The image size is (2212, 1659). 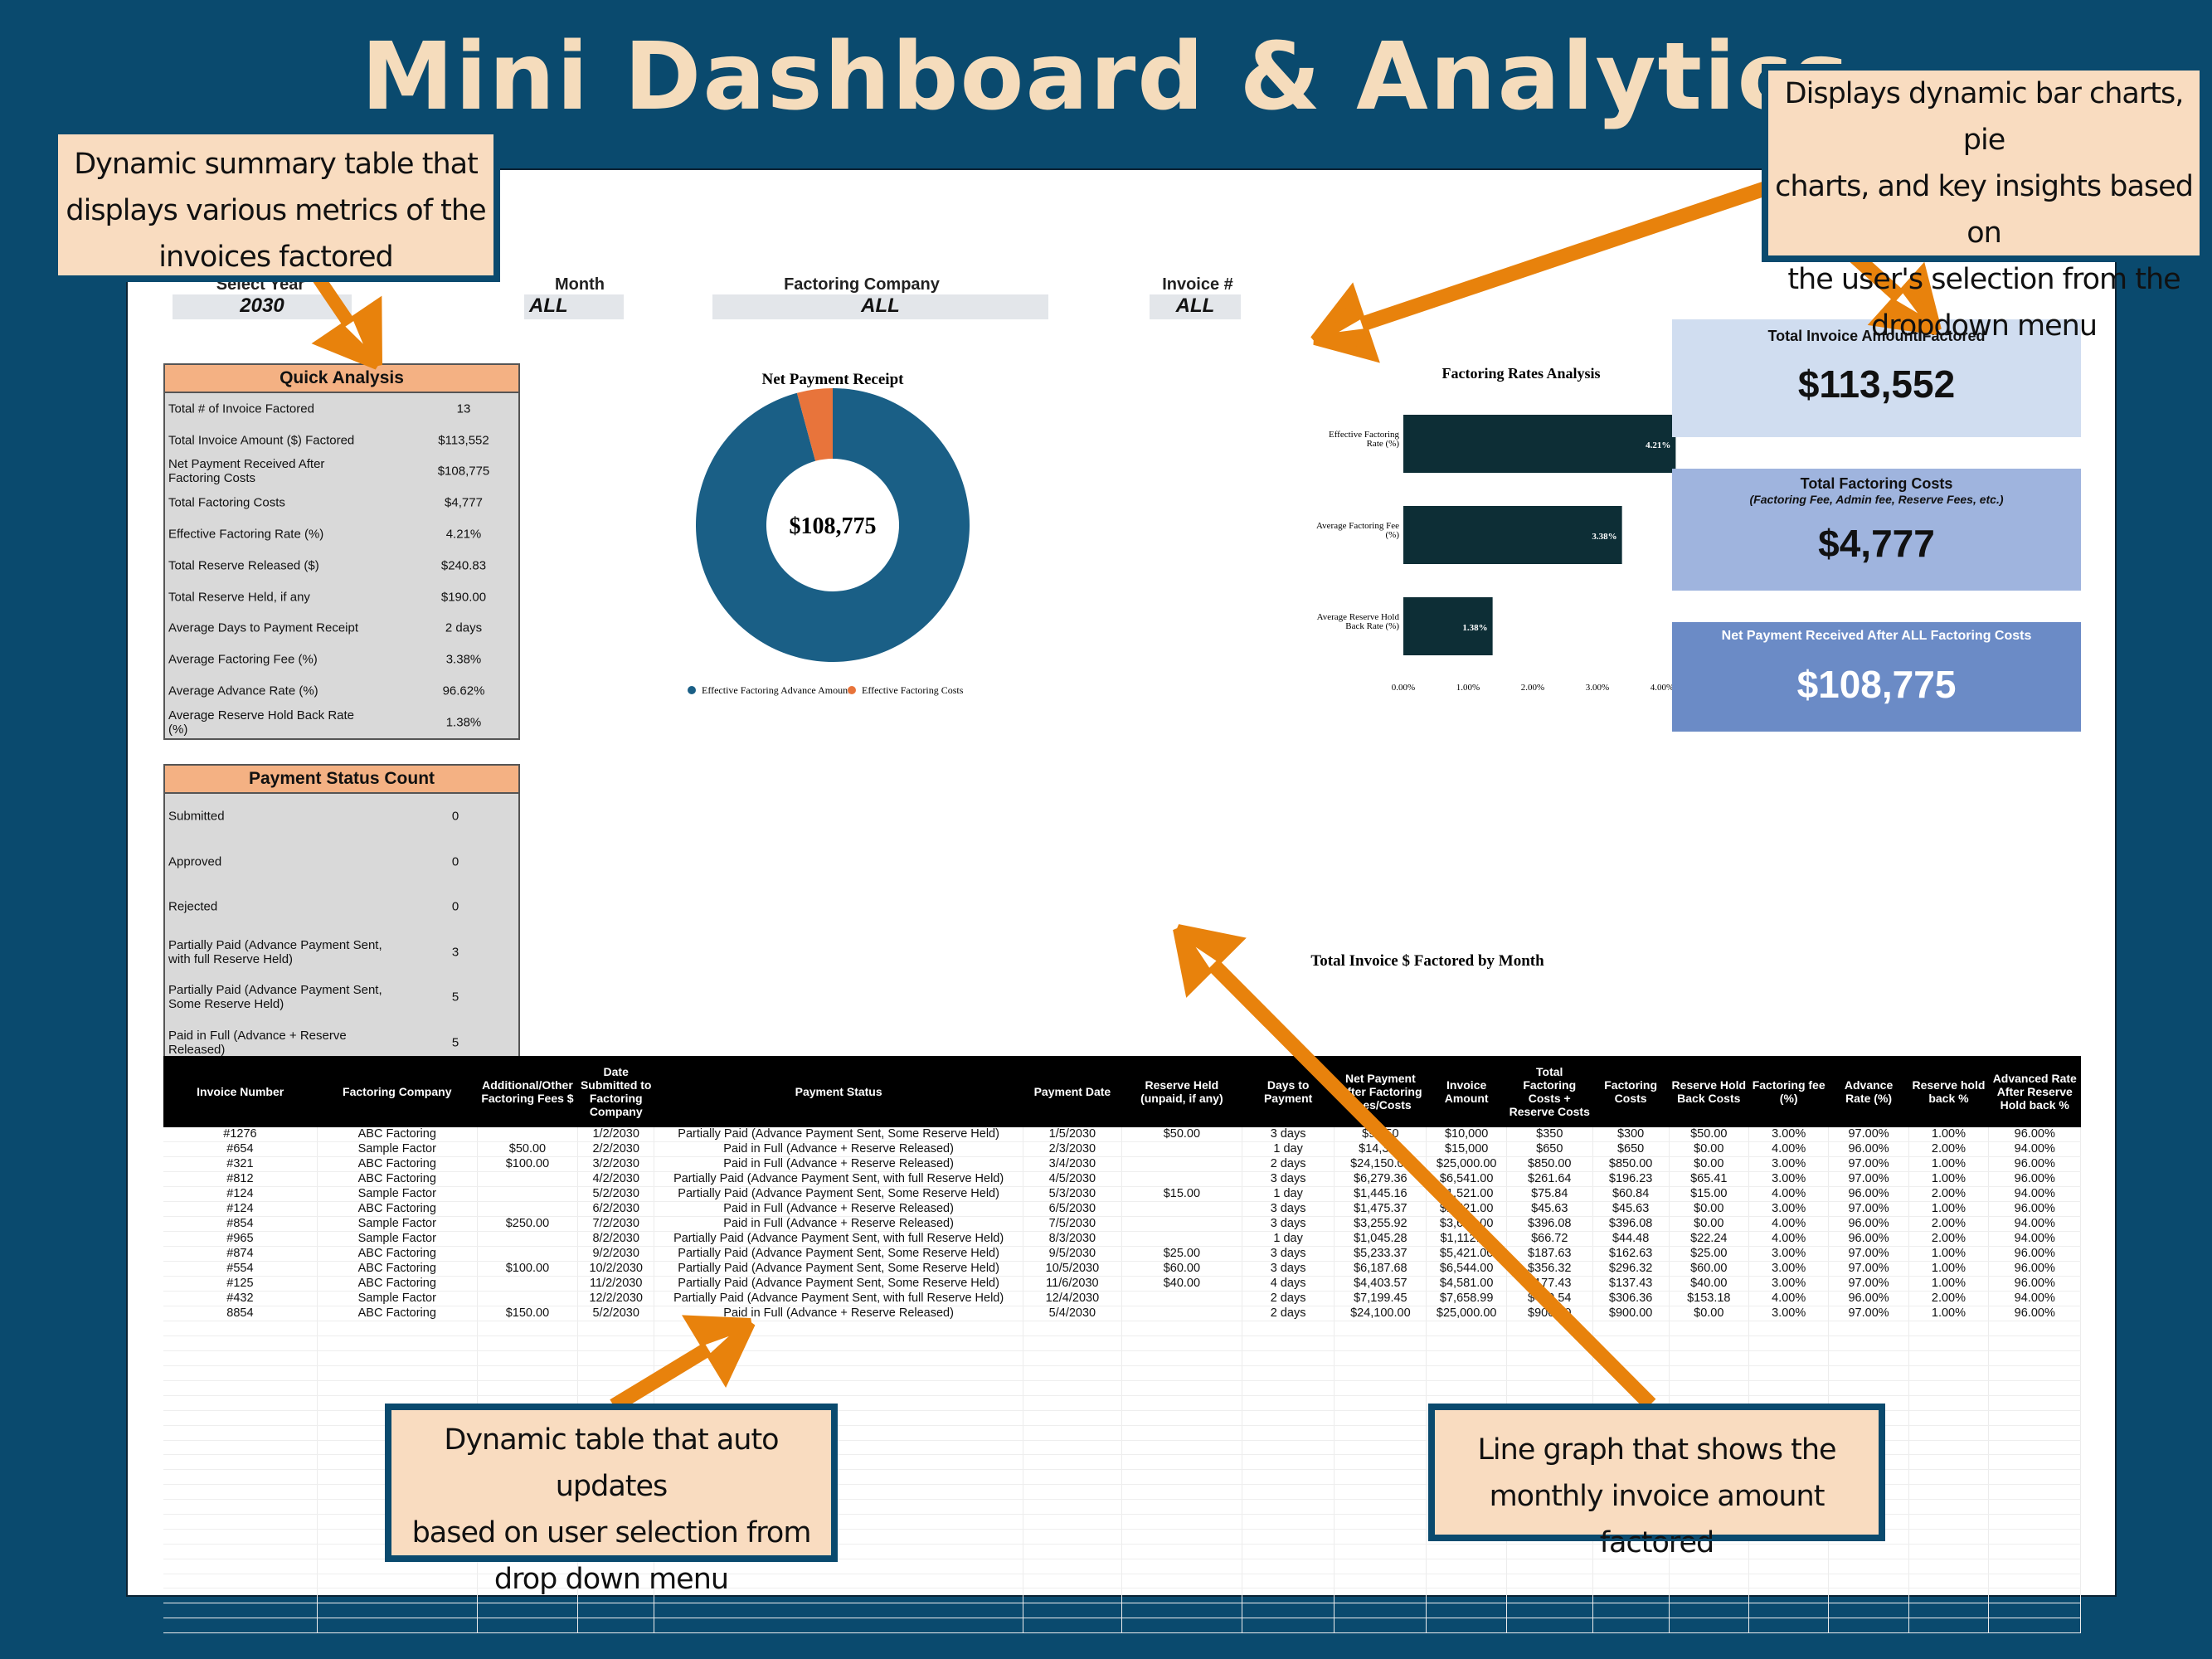 I want to click on chart-title: Net Payment Receipt, so click(x=833, y=379).